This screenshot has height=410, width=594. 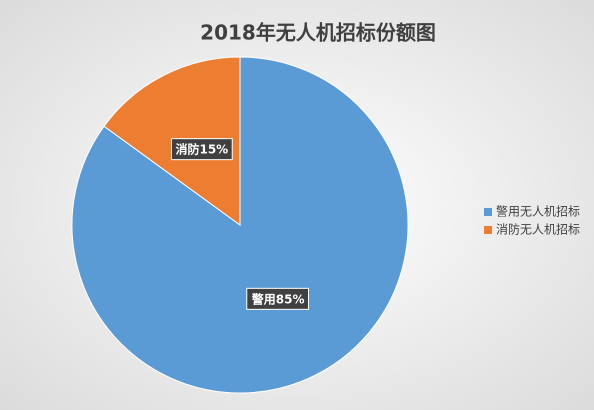 What do you see at coordinates (538, 229) in the screenshot?
I see `legend-label: 消防无人机招标` at bounding box center [538, 229].